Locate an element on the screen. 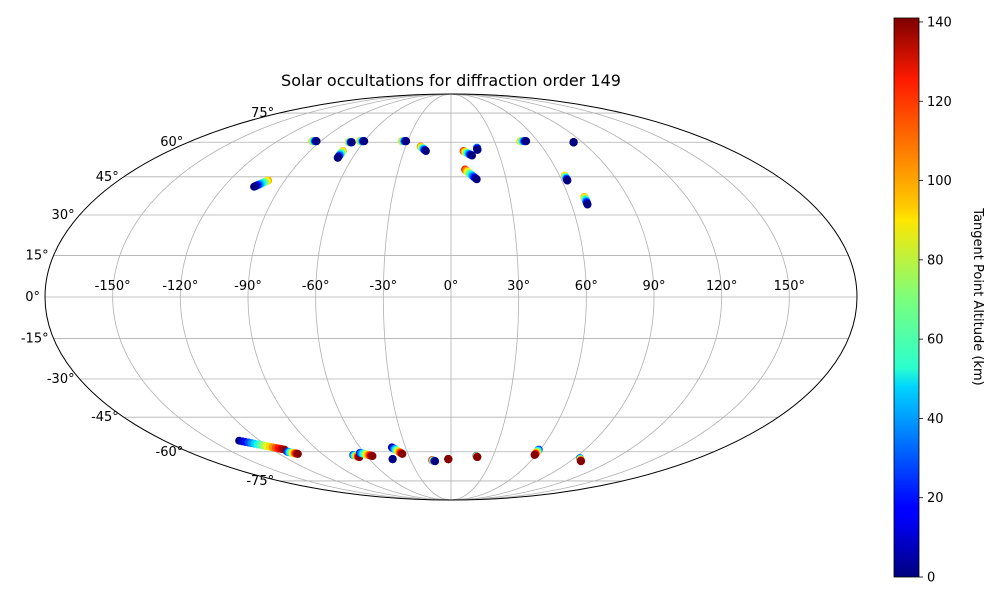  lat-tick-label: 0° is located at coordinates (32, 297).